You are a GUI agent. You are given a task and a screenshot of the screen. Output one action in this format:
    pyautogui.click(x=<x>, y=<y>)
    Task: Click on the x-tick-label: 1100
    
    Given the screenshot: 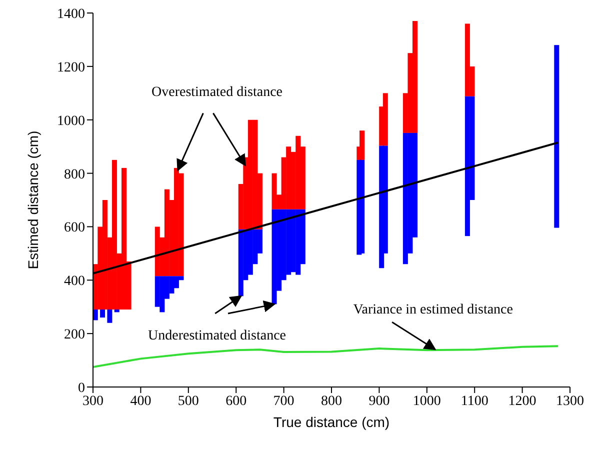 What is the action you would take?
    pyautogui.click(x=474, y=401)
    